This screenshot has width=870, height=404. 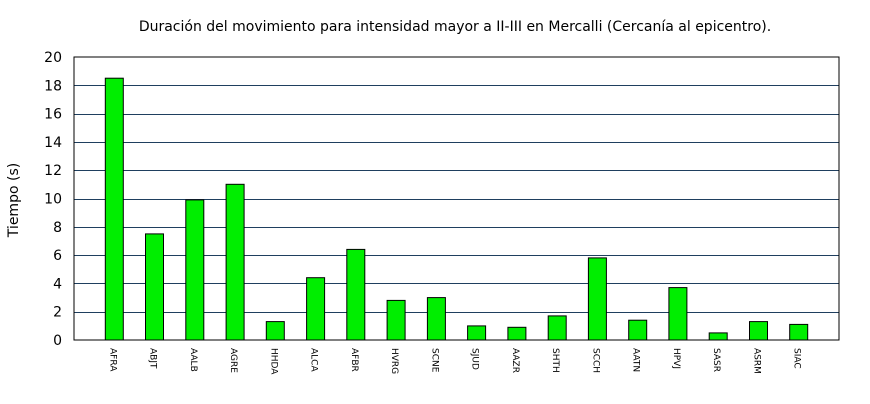 I want to click on bar-shth, so click(x=557, y=328).